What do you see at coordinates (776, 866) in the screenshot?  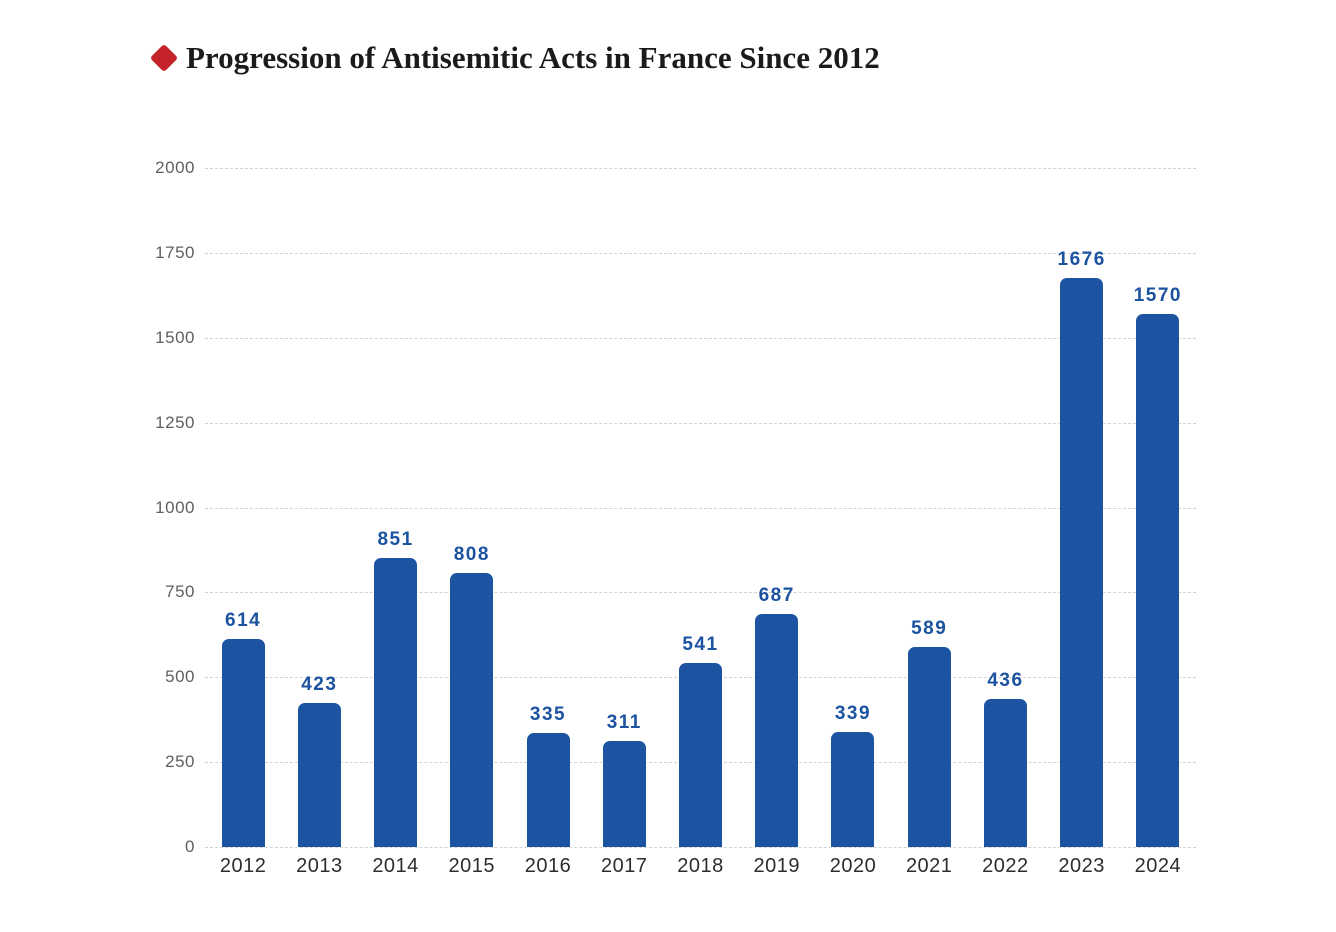 I see `x-tick-label: 2019` at bounding box center [776, 866].